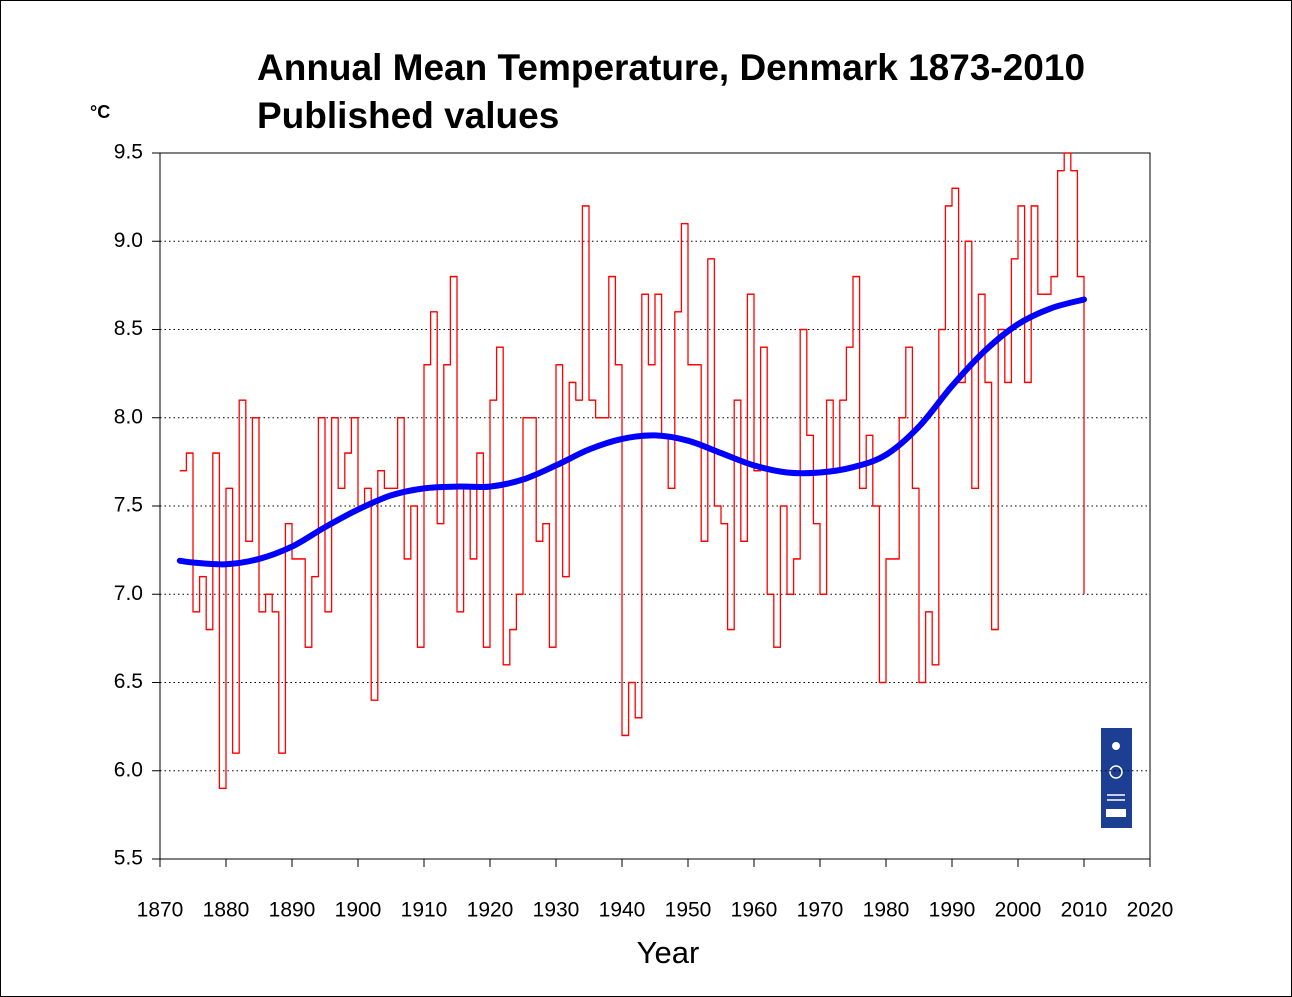 This screenshot has height=997, width=1292. What do you see at coordinates (358, 910) in the screenshot?
I see `x-tick-label: 1900` at bounding box center [358, 910].